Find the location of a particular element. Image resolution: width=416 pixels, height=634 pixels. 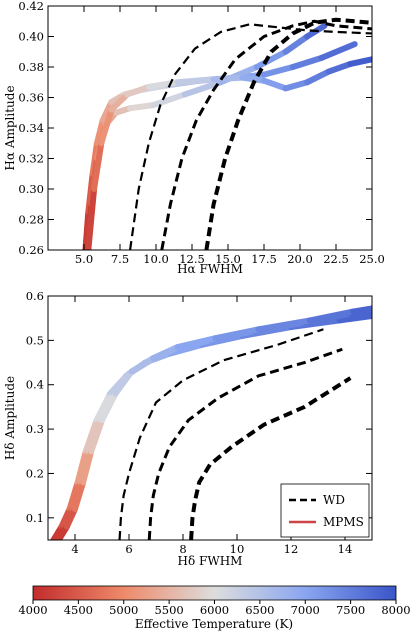

colorbar-tick-label: 8000 is located at coordinates (395, 610).